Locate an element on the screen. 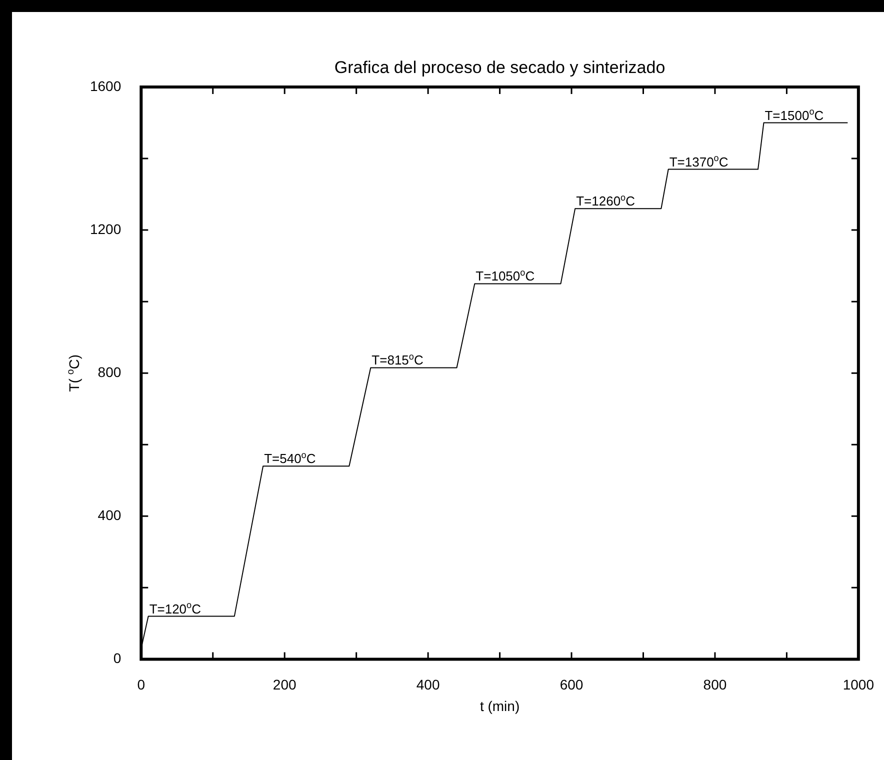 The height and width of the screenshot is (760, 884). chart-title: Grafica del proceso de secado y sinterizado is located at coordinates (500, 67).